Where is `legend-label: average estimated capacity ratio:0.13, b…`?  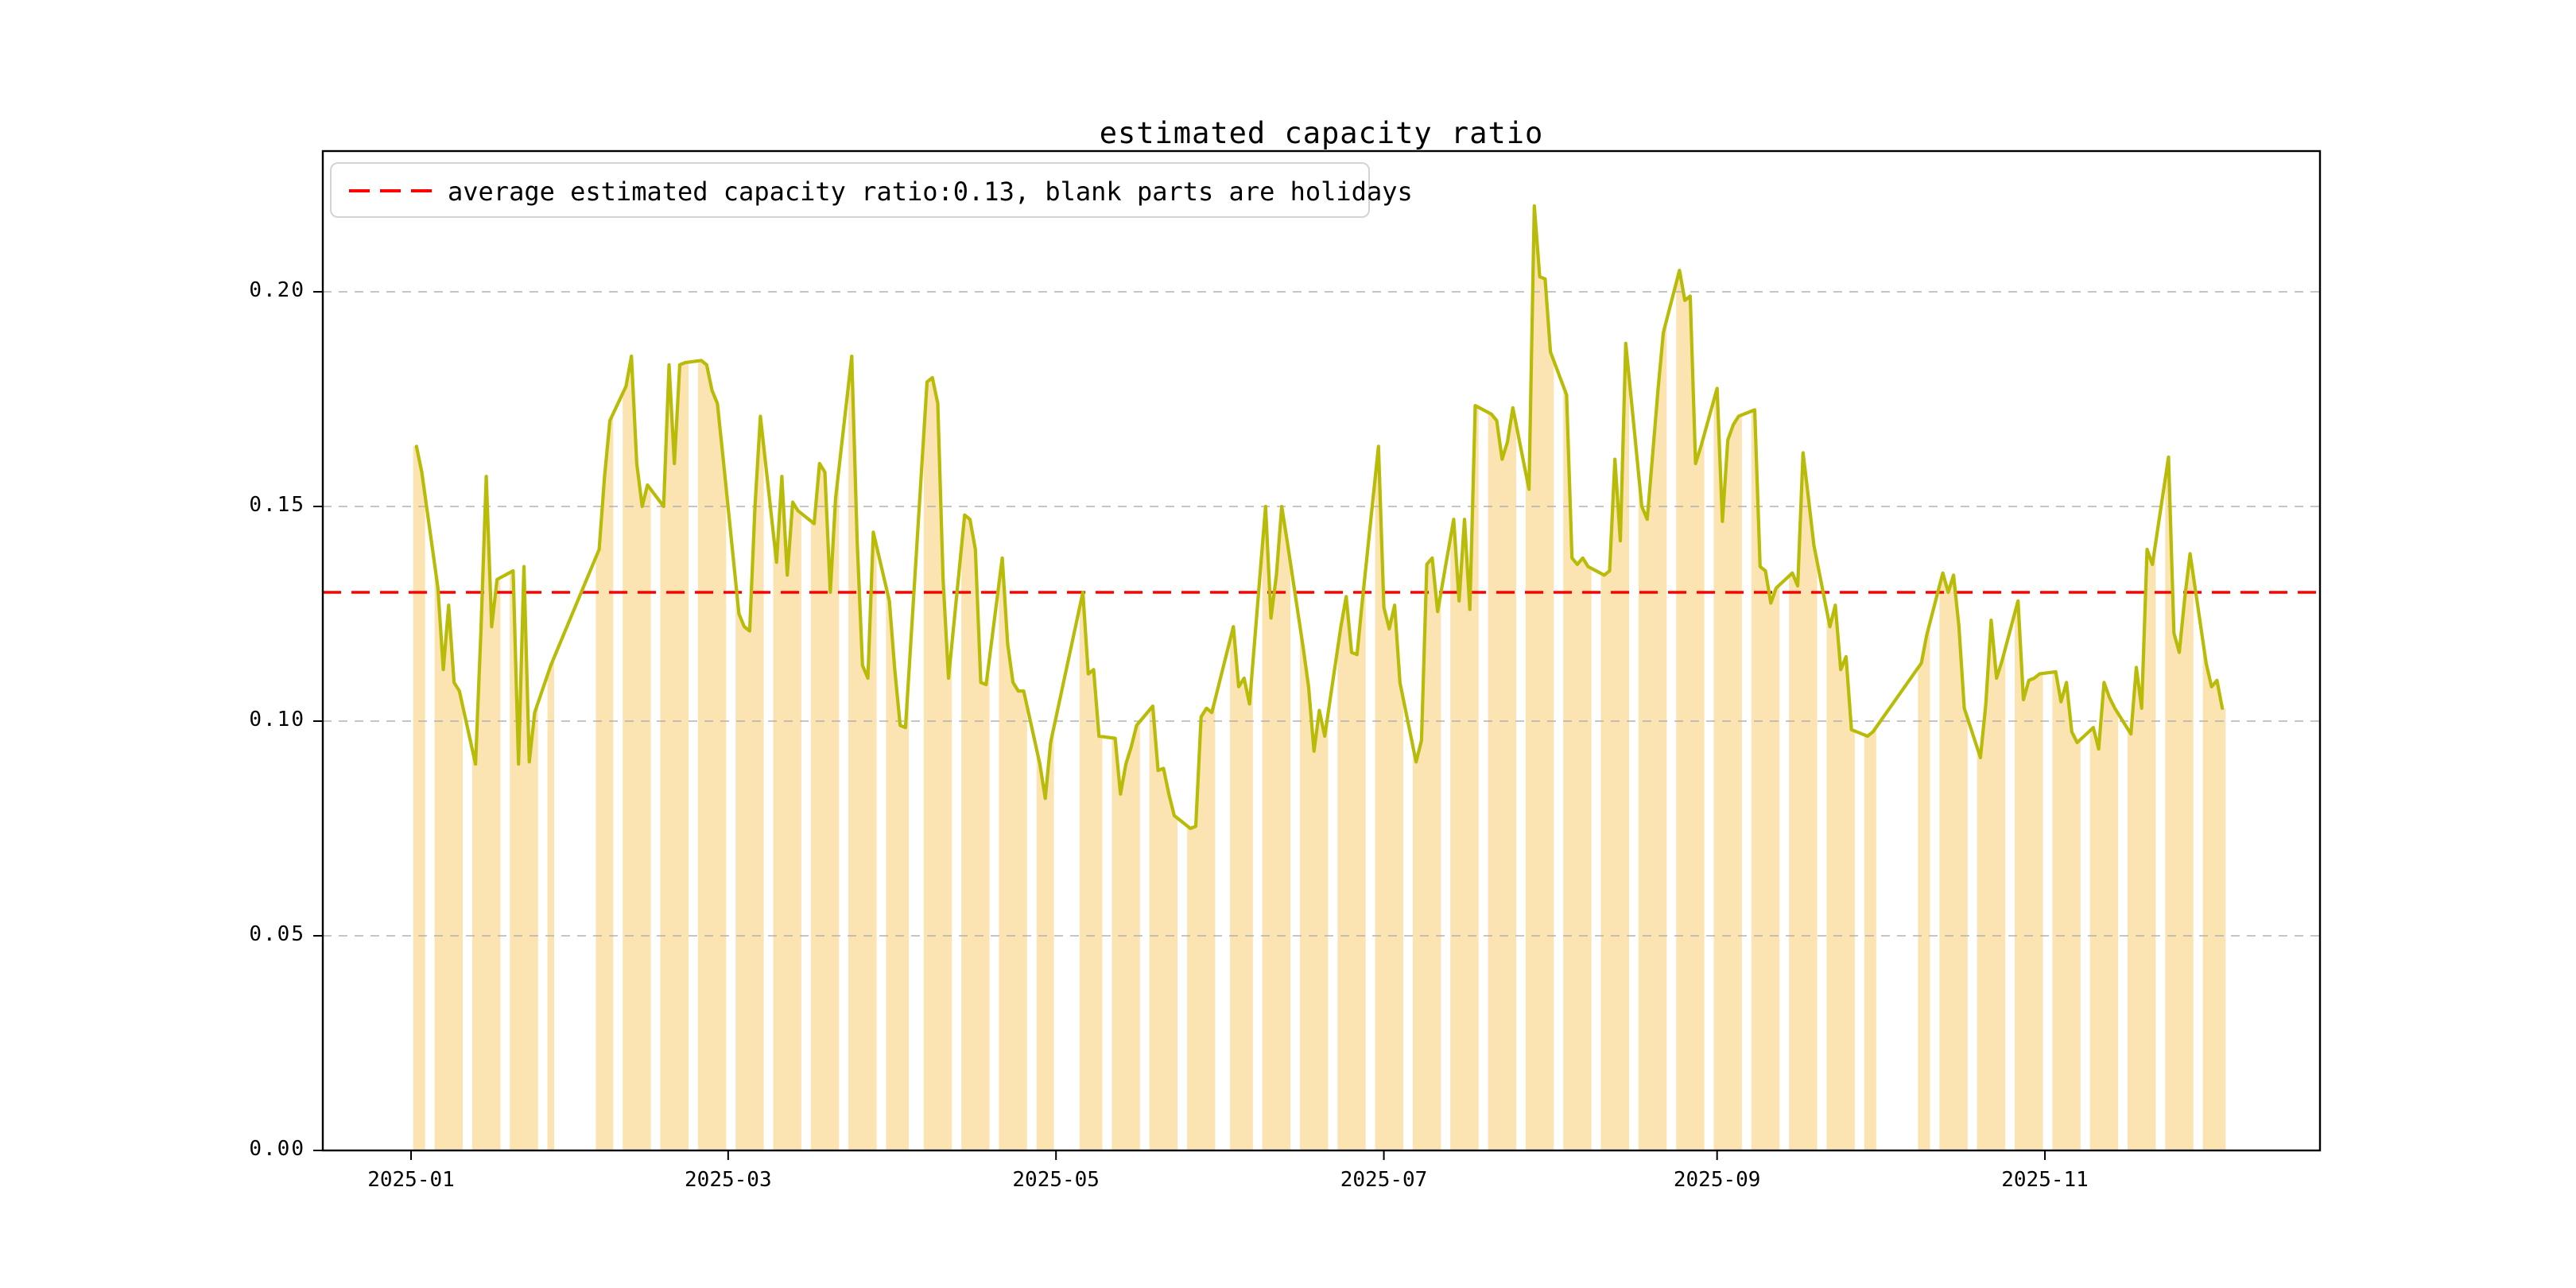 legend-label: average estimated capacity ratio:0.13, b… is located at coordinates (930, 192).